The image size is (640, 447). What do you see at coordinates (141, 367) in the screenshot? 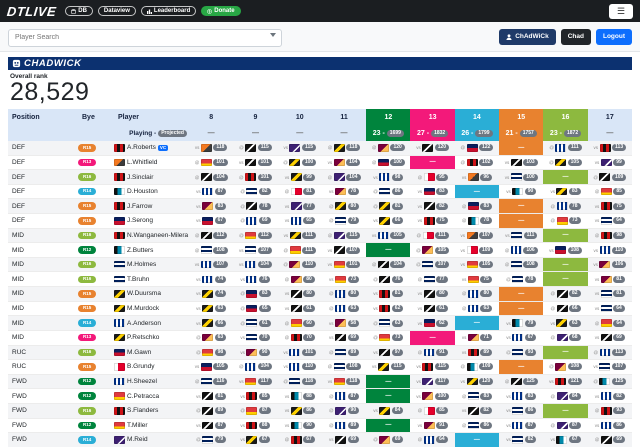
I see `player-name: B.Grundy` at bounding box center [141, 367].